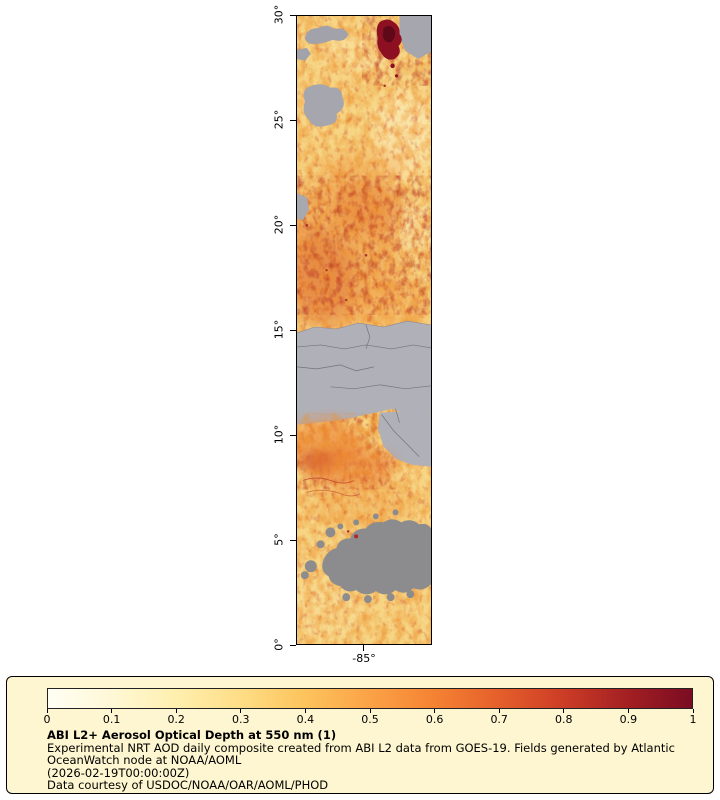 This screenshot has width=720, height=800. I want to click on colorbar-tick-label: 0.3, so click(241, 719).